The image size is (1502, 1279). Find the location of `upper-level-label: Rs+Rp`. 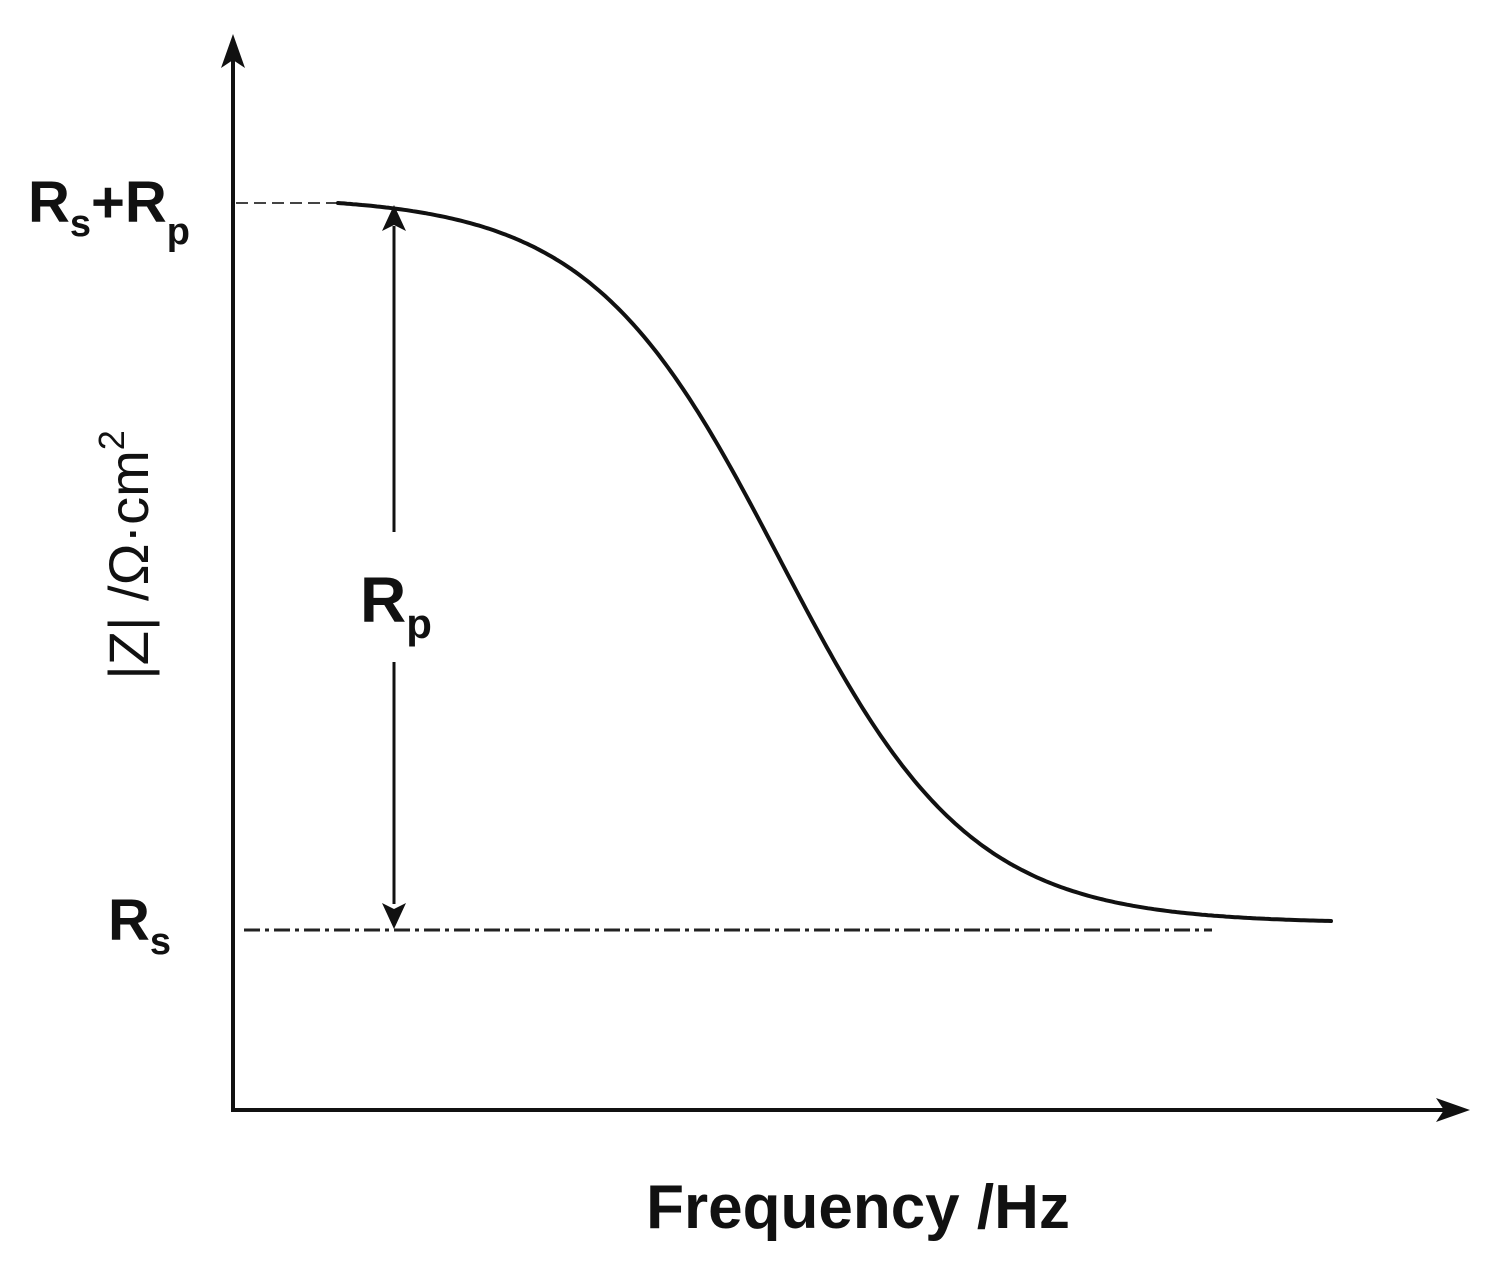

upper-level-label: Rs+Rp is located at coordinates (109, 211).